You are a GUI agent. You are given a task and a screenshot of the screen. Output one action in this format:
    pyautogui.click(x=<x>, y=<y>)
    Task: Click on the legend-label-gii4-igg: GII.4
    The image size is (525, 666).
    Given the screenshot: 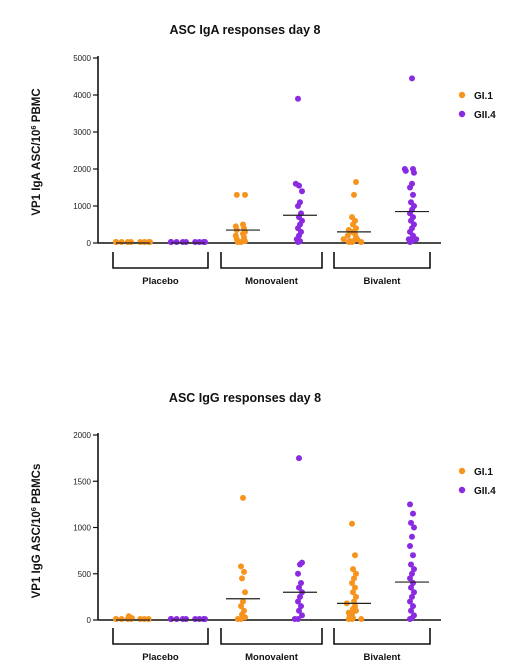 What is the action you would take?
    pyautogui.click(x=485, y=491)
    